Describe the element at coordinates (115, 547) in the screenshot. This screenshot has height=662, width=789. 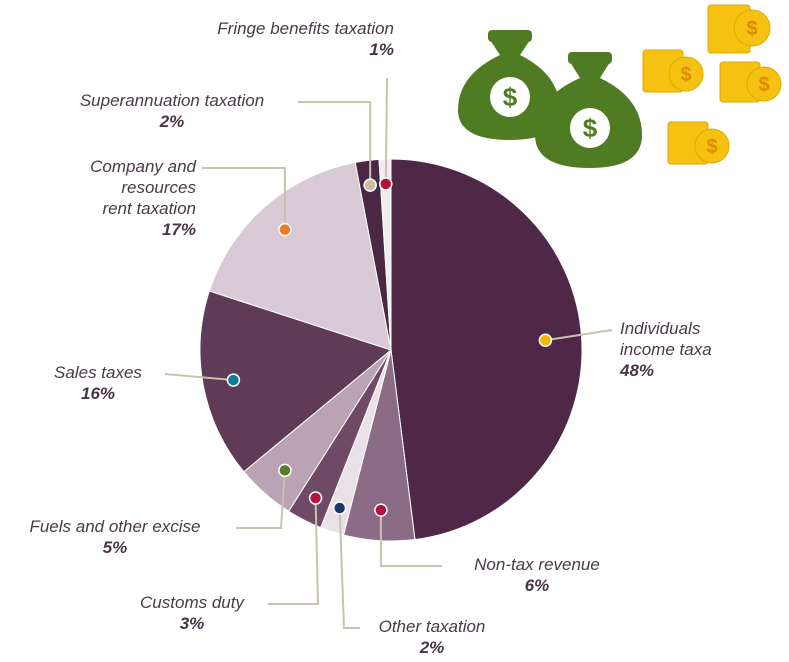
I see `percent-label: 5%` at that location.